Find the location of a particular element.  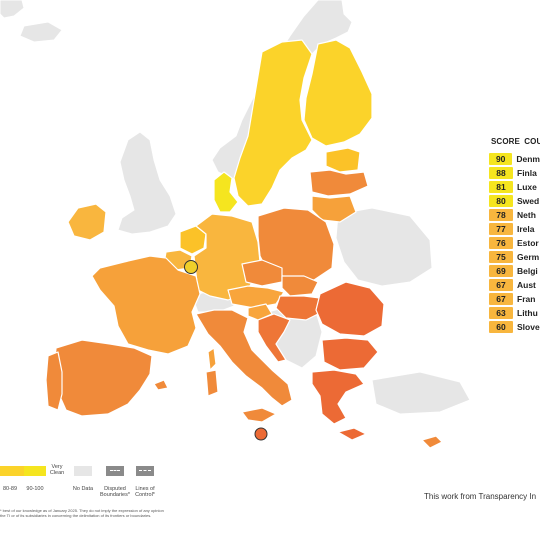

table-header: SCORE COUNT is located at coordinates (515, 141).